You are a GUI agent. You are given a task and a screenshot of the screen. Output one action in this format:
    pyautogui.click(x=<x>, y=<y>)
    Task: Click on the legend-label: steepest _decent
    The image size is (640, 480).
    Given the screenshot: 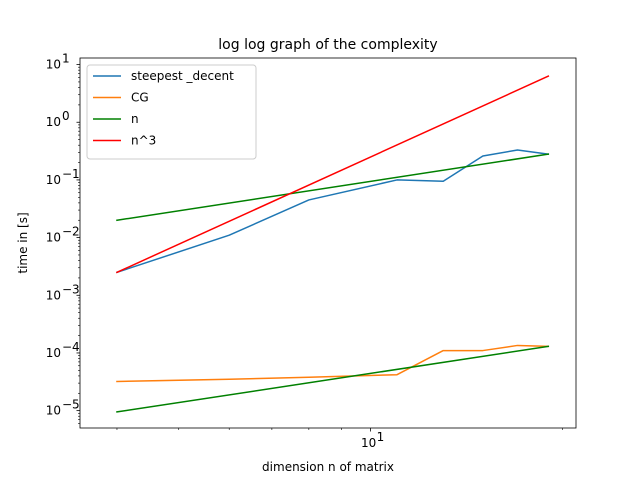 What is the action you would take?
    pyautogui.click(x=182, y=76)
    